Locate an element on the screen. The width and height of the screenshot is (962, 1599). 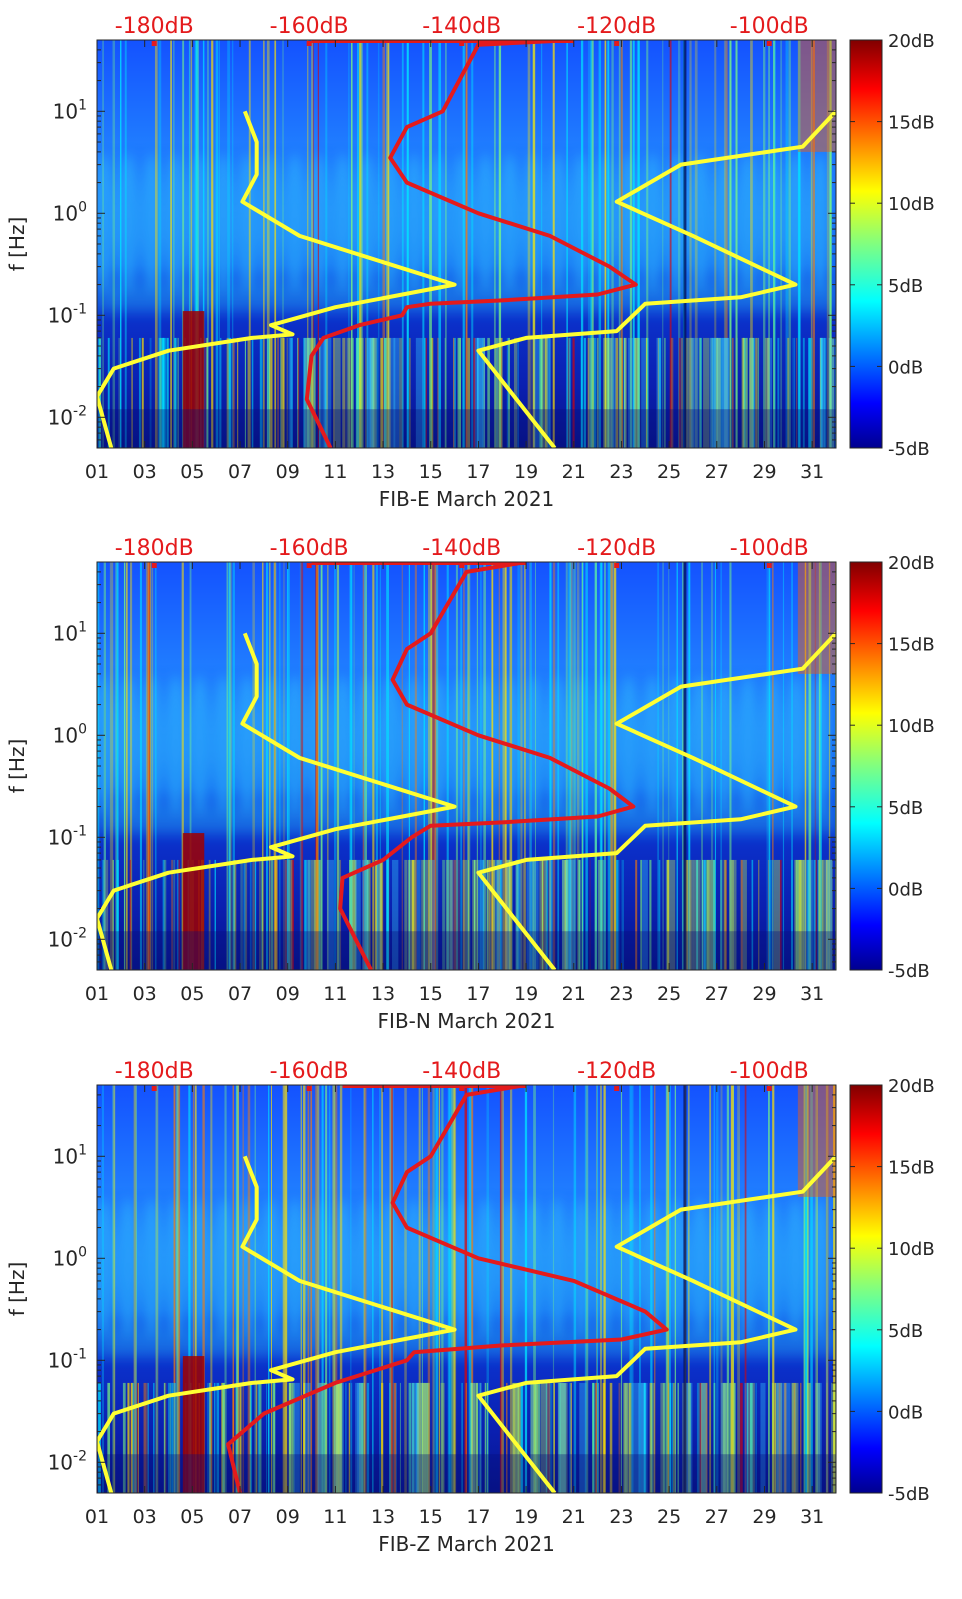
y-tick-label: 10⁰ is located at coordinates (70, 212).